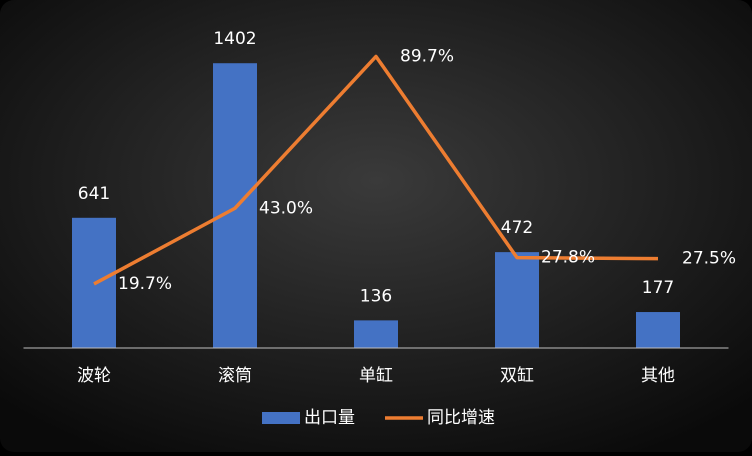 Image resolution: width=752 pixels, height=456 pixels. Describe the element at coordinates (517, 375) in the screenshot. I see `x-tick-label: 双缸` at that location.